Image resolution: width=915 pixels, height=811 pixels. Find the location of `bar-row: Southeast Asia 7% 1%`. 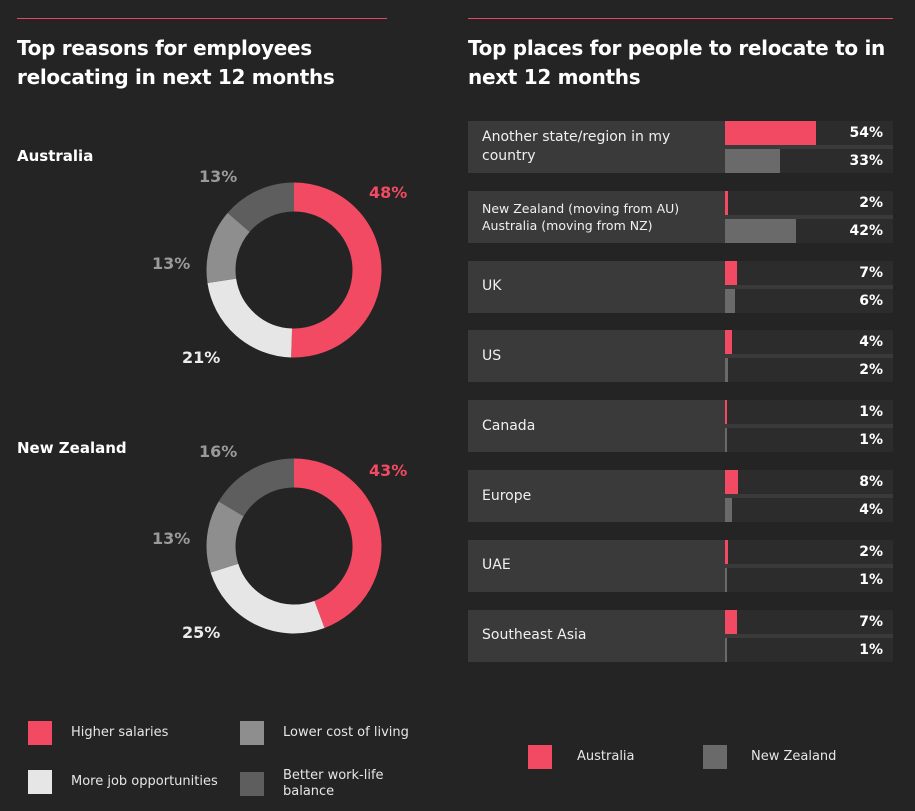

bar-row: Southeast Asia 7% 1% is located at coordinates (680, 635).